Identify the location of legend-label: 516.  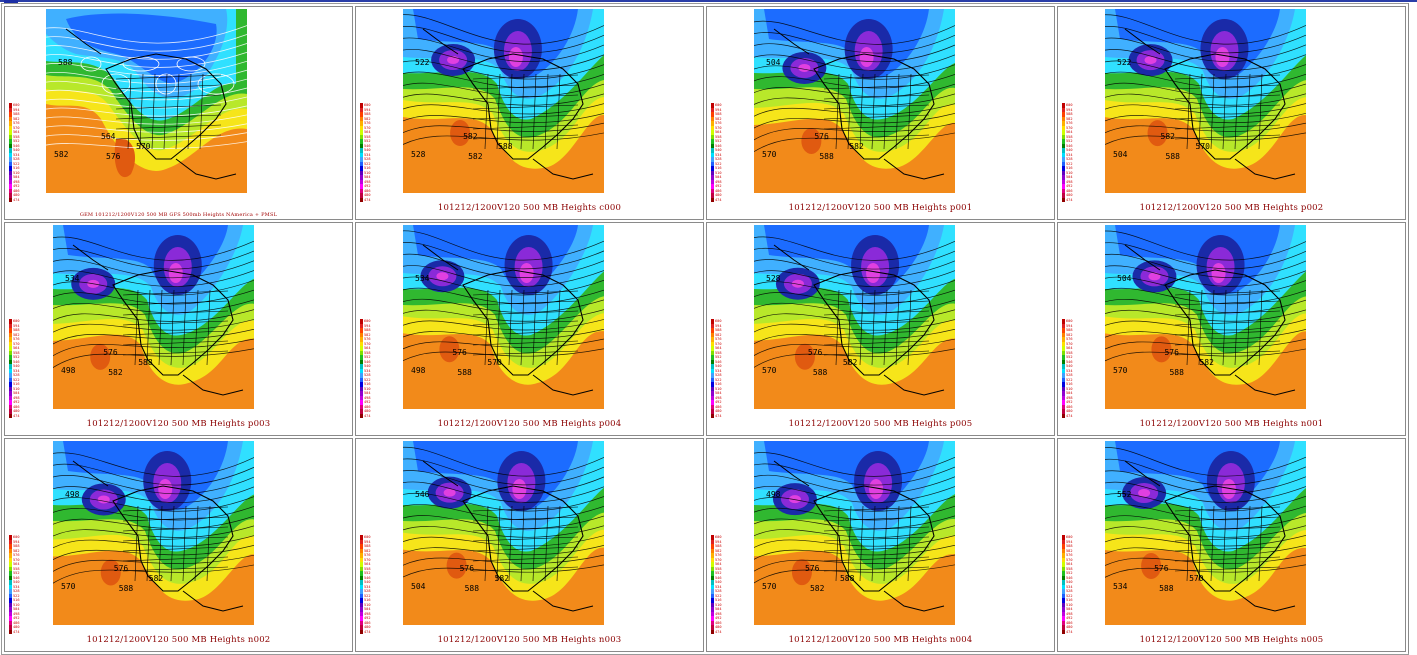
(718, 600).